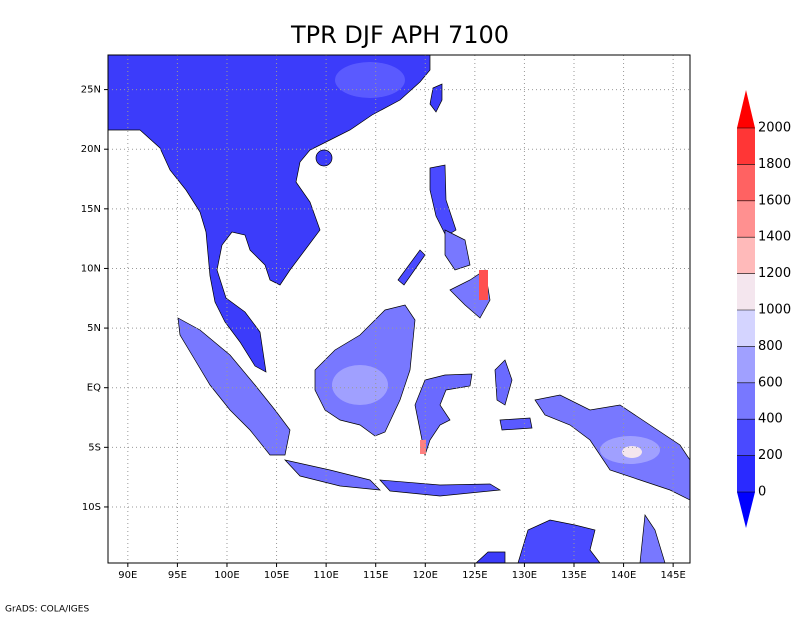 This screenshot has width=800, height=618. Describe the element at coordinates (770, 455) in the screenshot. I see `colorbar-label: 200` at that location.